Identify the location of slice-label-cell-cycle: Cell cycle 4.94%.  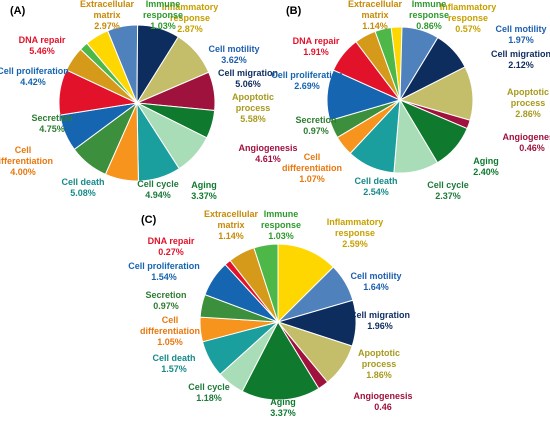
(158, 189).